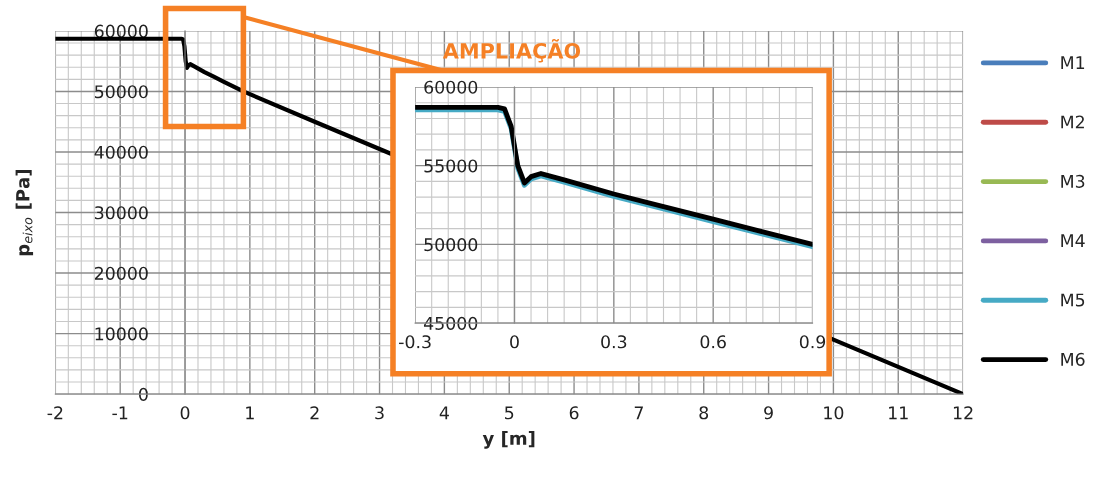  I want to click on y-tick-label: 10000, so click(121, 334).